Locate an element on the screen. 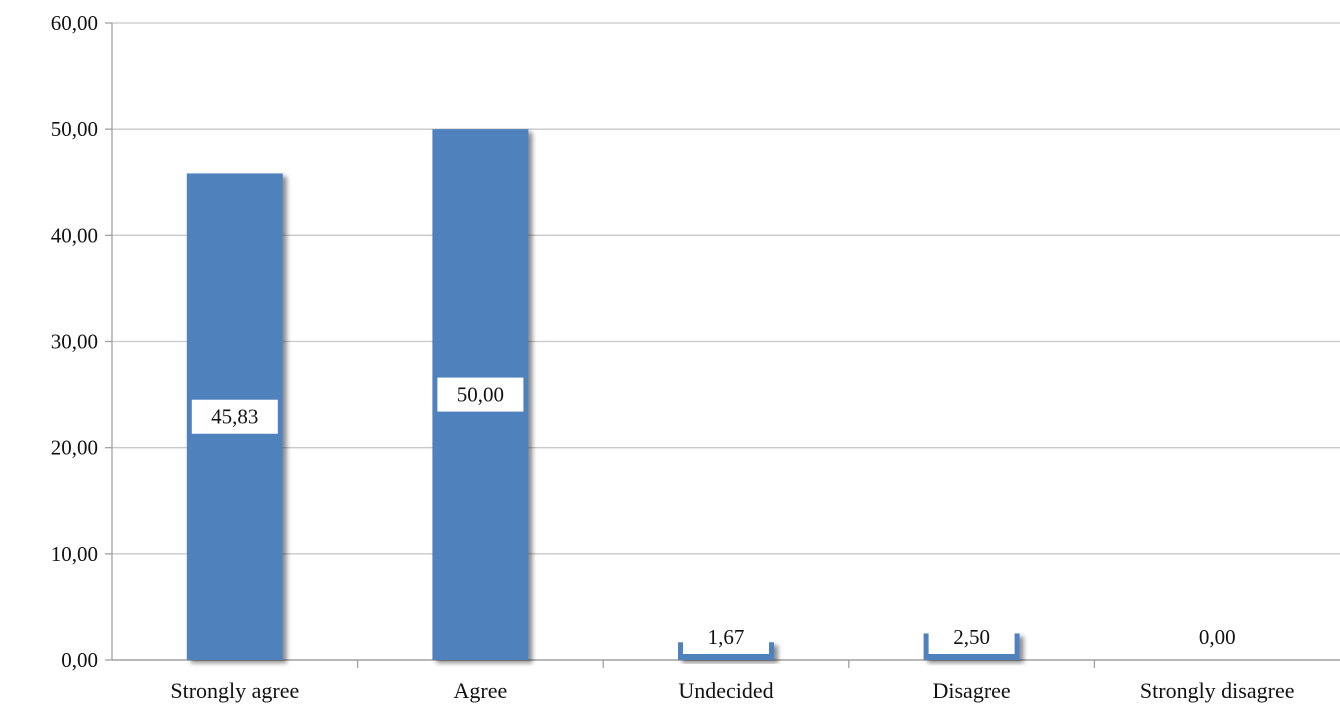 The image size is (1340, 704). data-label: 45,83 is located at coordinates (234, 416).